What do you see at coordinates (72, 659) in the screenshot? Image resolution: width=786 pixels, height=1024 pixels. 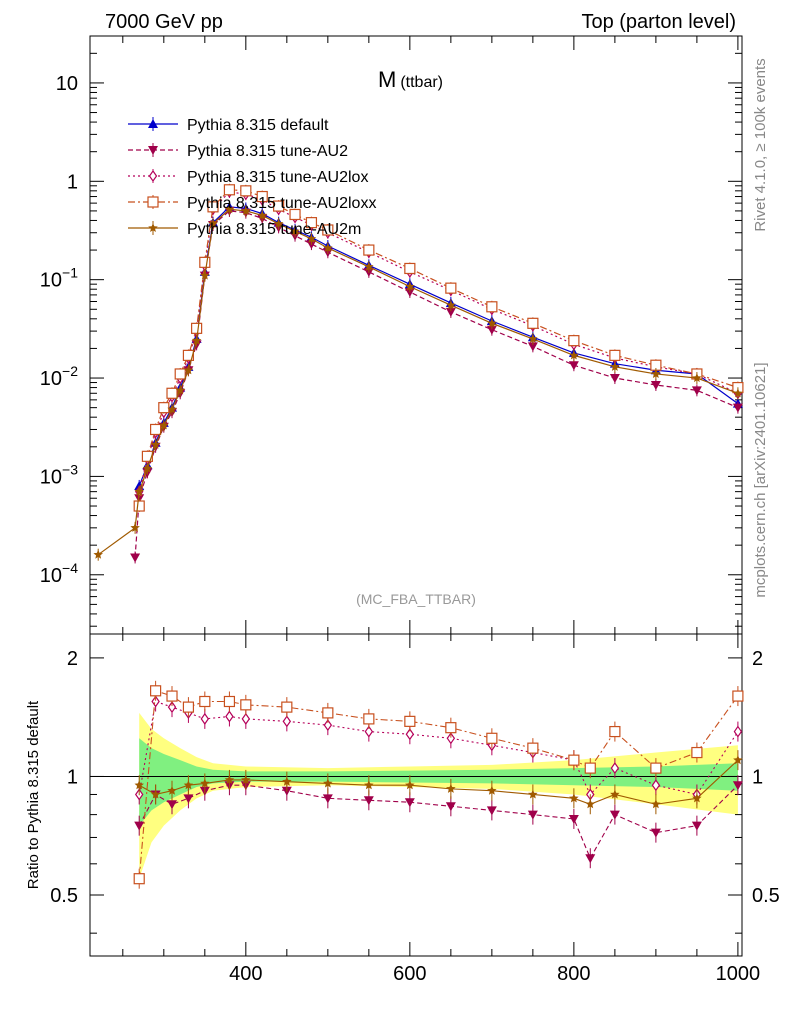 I see `ratio-ytick-label: 2` at bounding box center [72, 659].